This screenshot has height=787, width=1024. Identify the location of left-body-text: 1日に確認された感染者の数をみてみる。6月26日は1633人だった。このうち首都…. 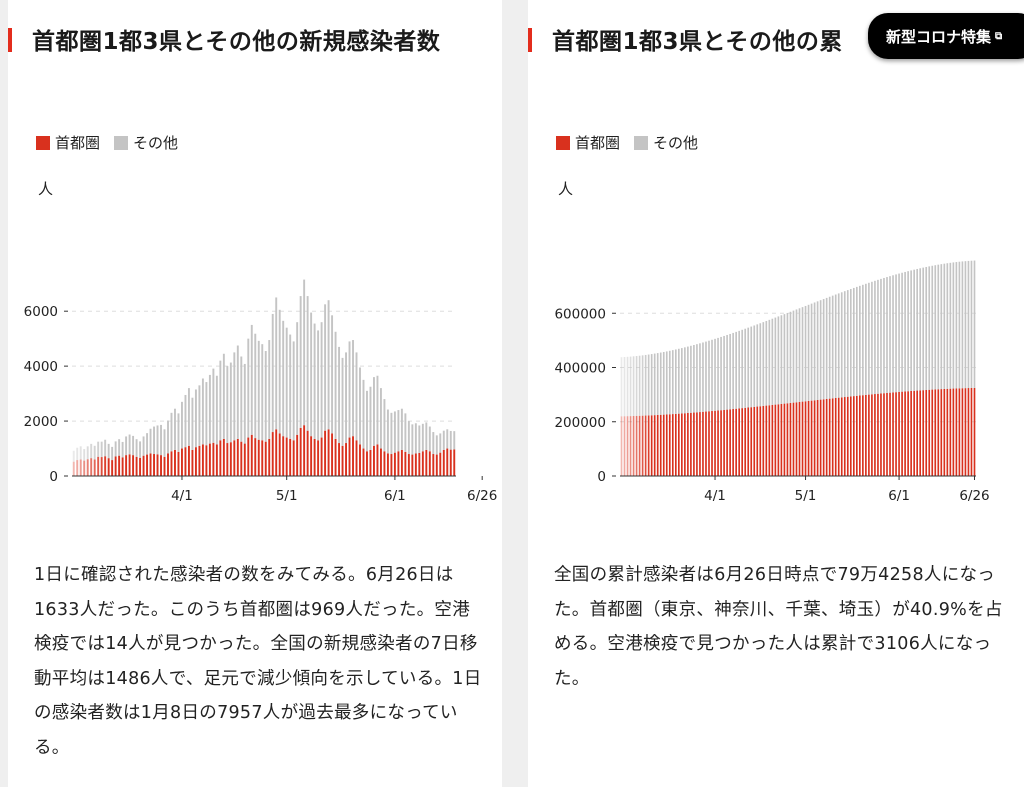
(258, 661).